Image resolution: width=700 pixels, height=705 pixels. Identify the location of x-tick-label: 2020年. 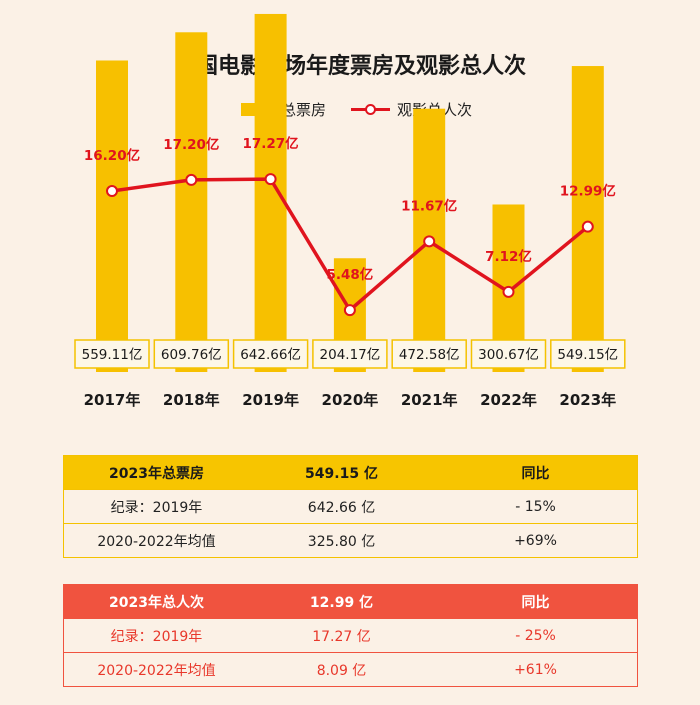
(350, 400).